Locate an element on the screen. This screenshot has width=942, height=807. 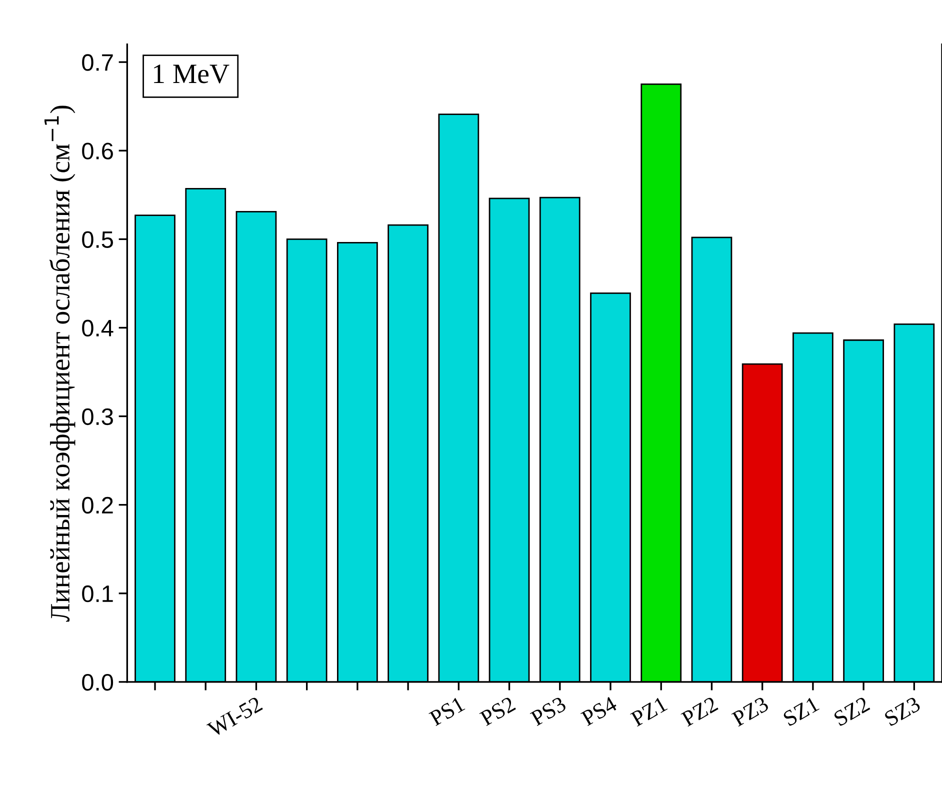
x-tick-label: SZ2 is located at coordinates (851, 711).